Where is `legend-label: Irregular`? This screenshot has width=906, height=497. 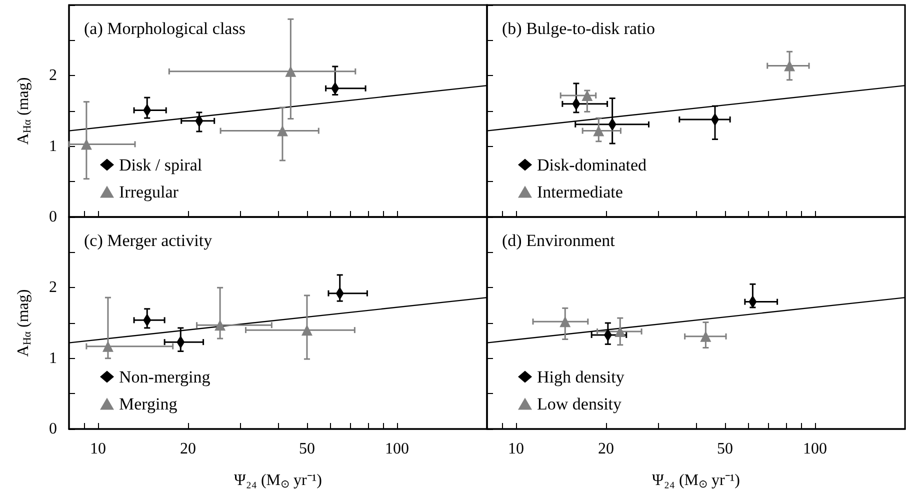
legend-label: Irregular is located at coordinates (149, 192).